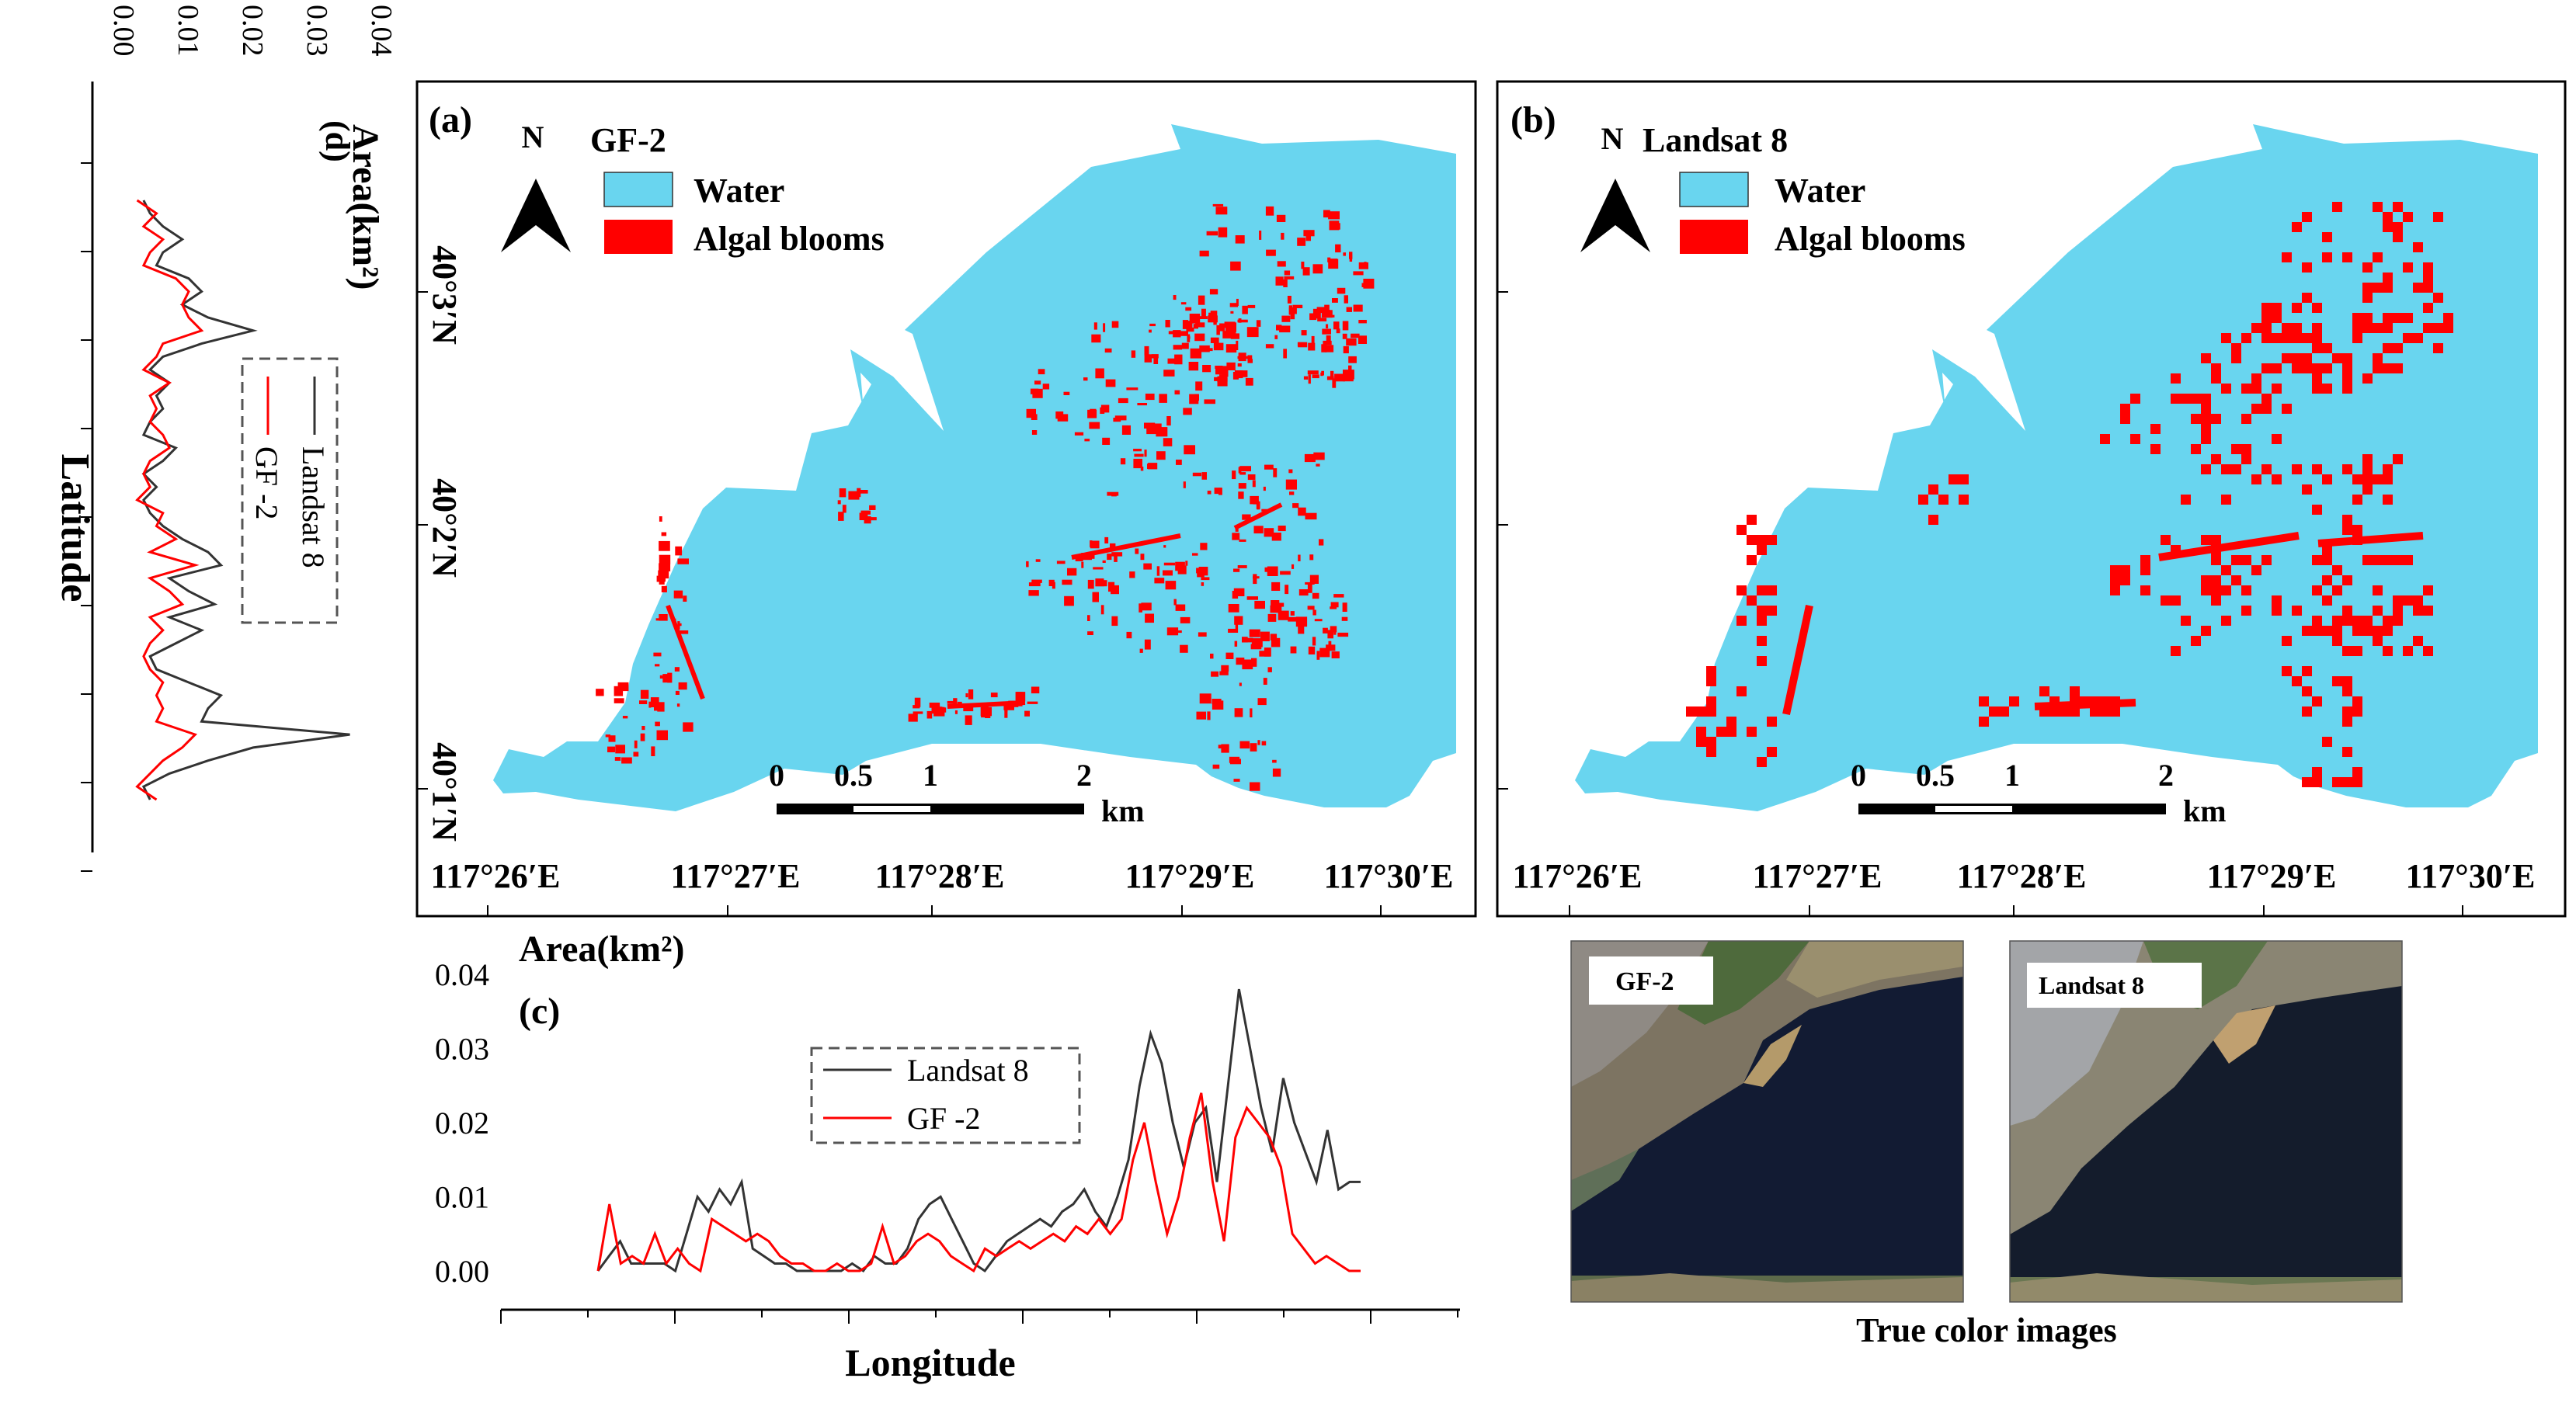 This screenshot has width=2576, height=1406. Describe the element at coordinates (1986, 1144) in the screenshot. I see `true-color-images: GF-2 Landsat 8 True color images` at that location.